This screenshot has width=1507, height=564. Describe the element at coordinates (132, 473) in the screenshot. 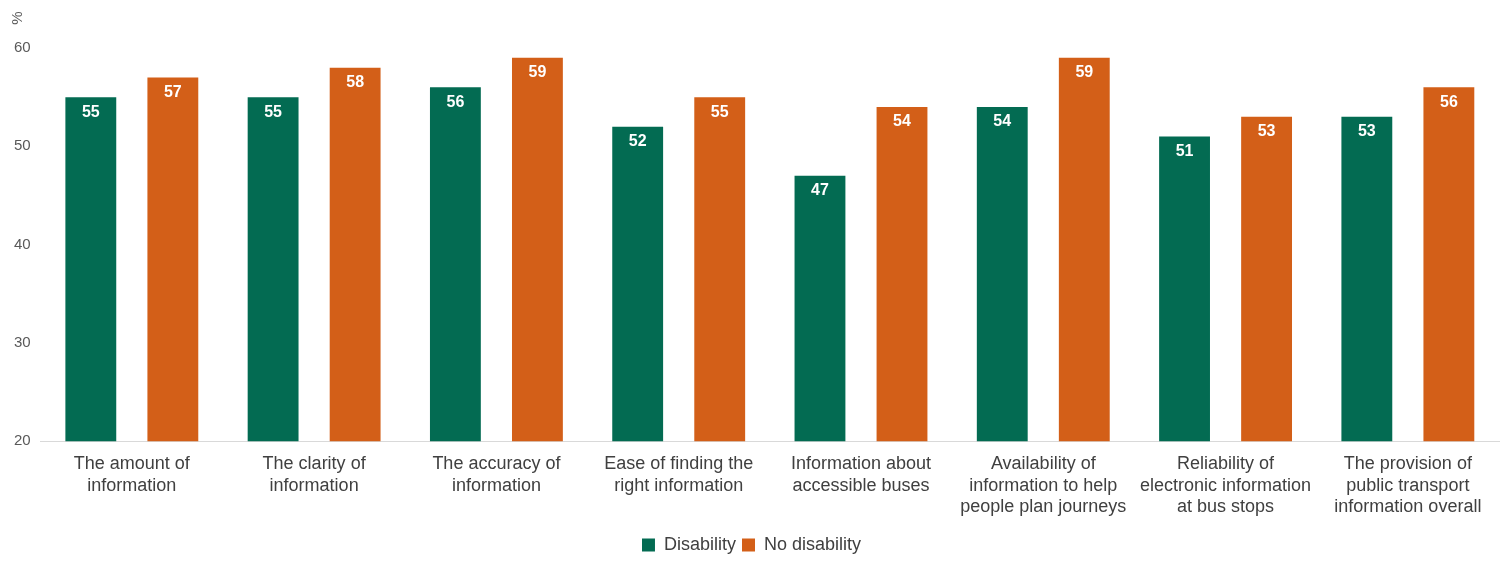

I see `x-tick-label: The amount of information` at that location.